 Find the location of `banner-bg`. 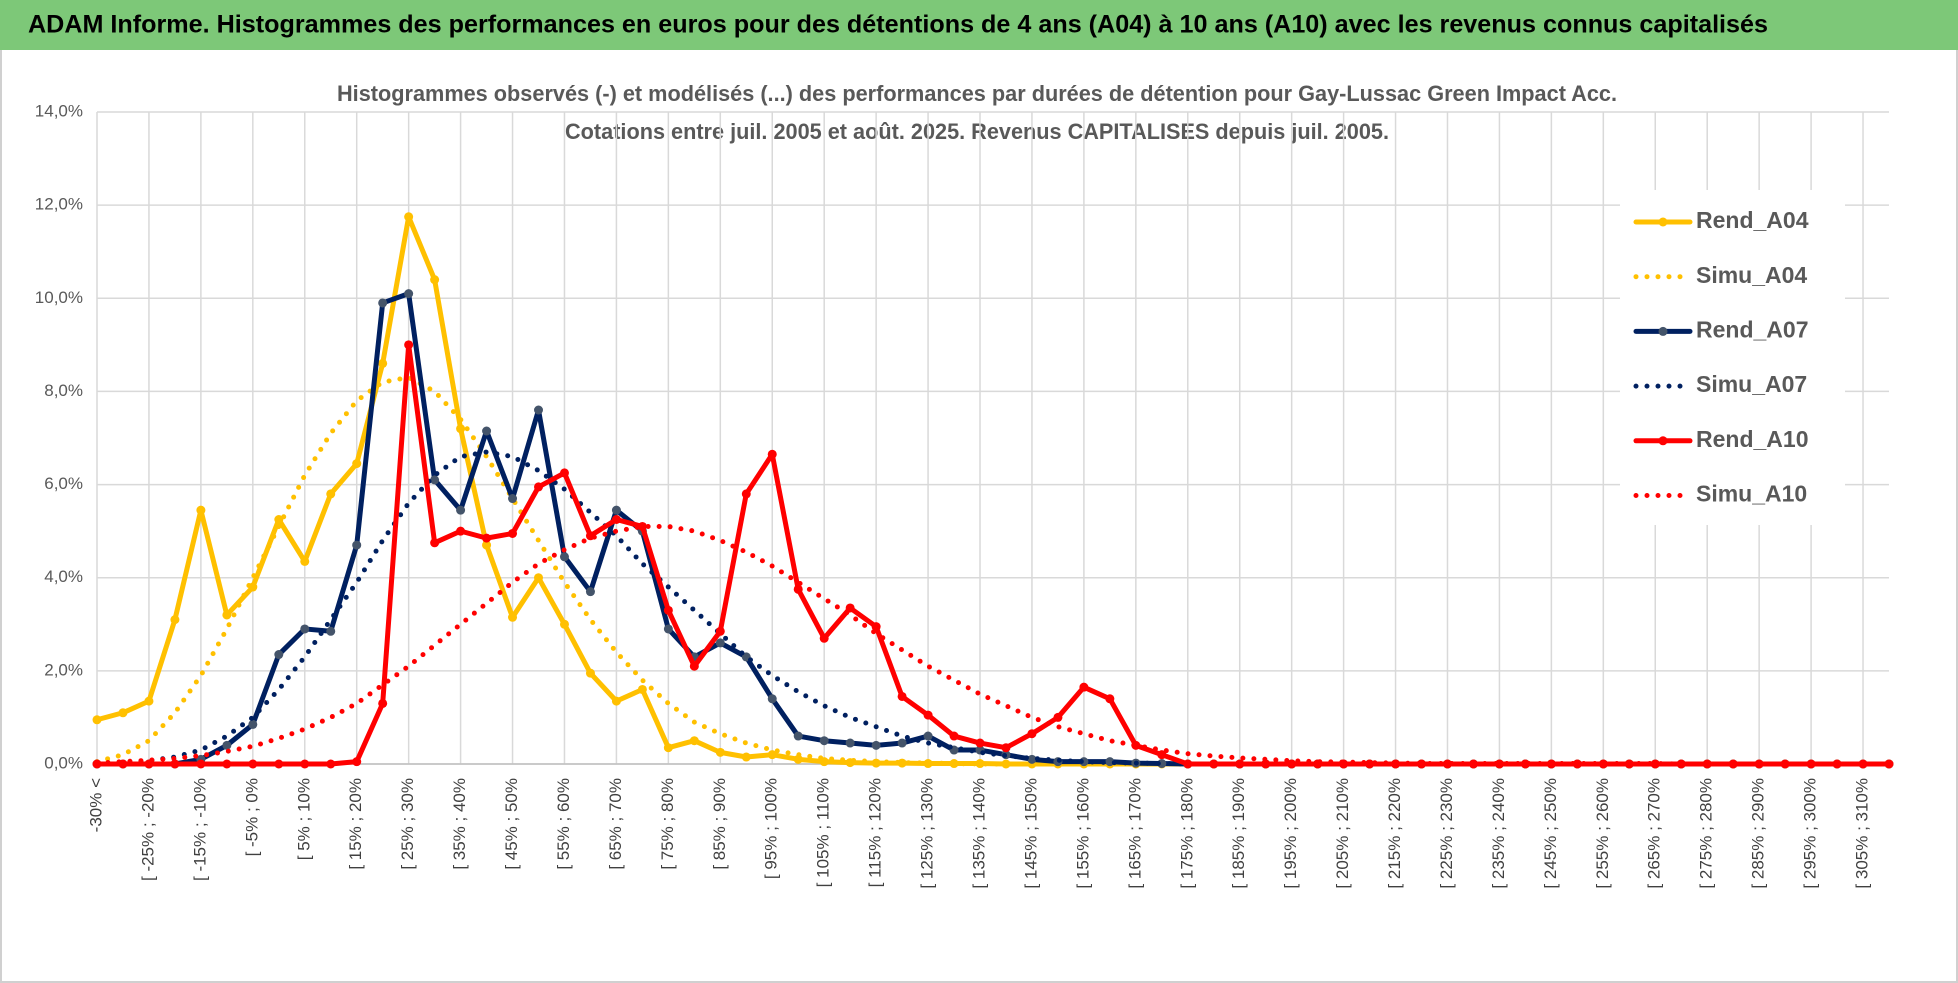

banner-bg is located at coordinates (979, 25).